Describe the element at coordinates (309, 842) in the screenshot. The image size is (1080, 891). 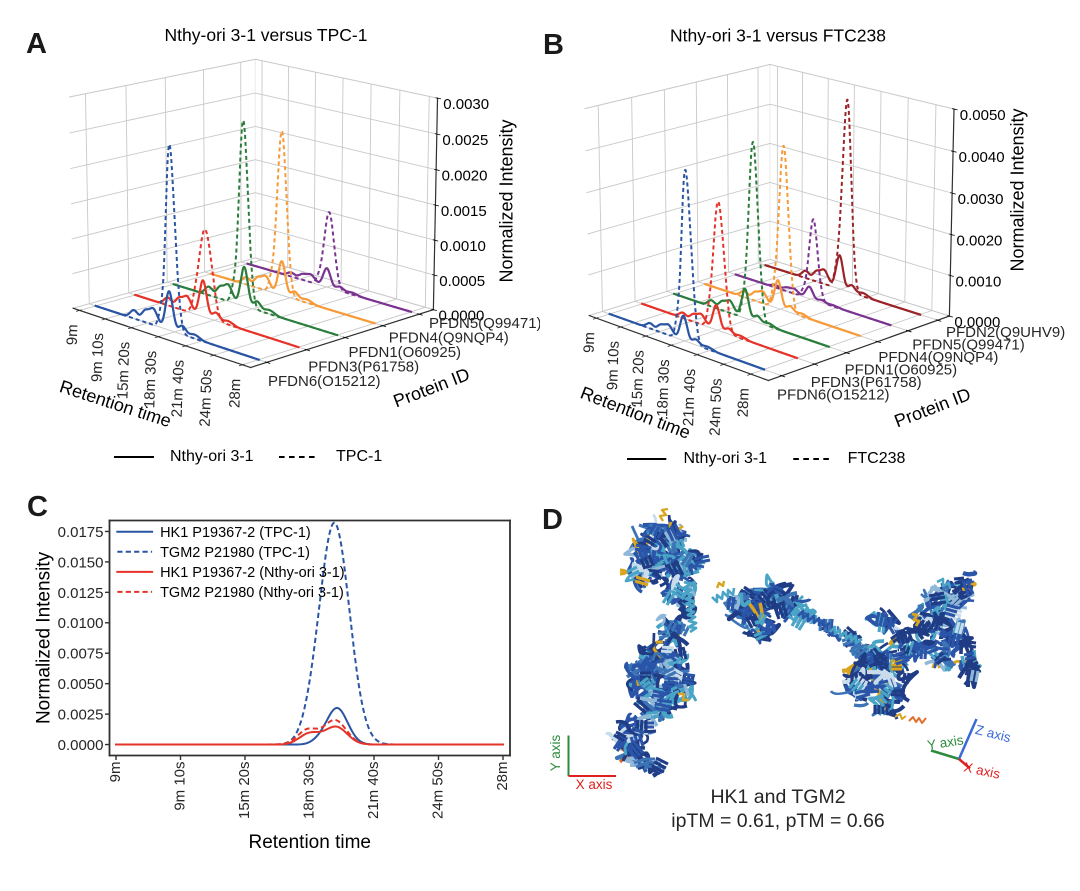
I see `svg-text: Retention time` at that location.